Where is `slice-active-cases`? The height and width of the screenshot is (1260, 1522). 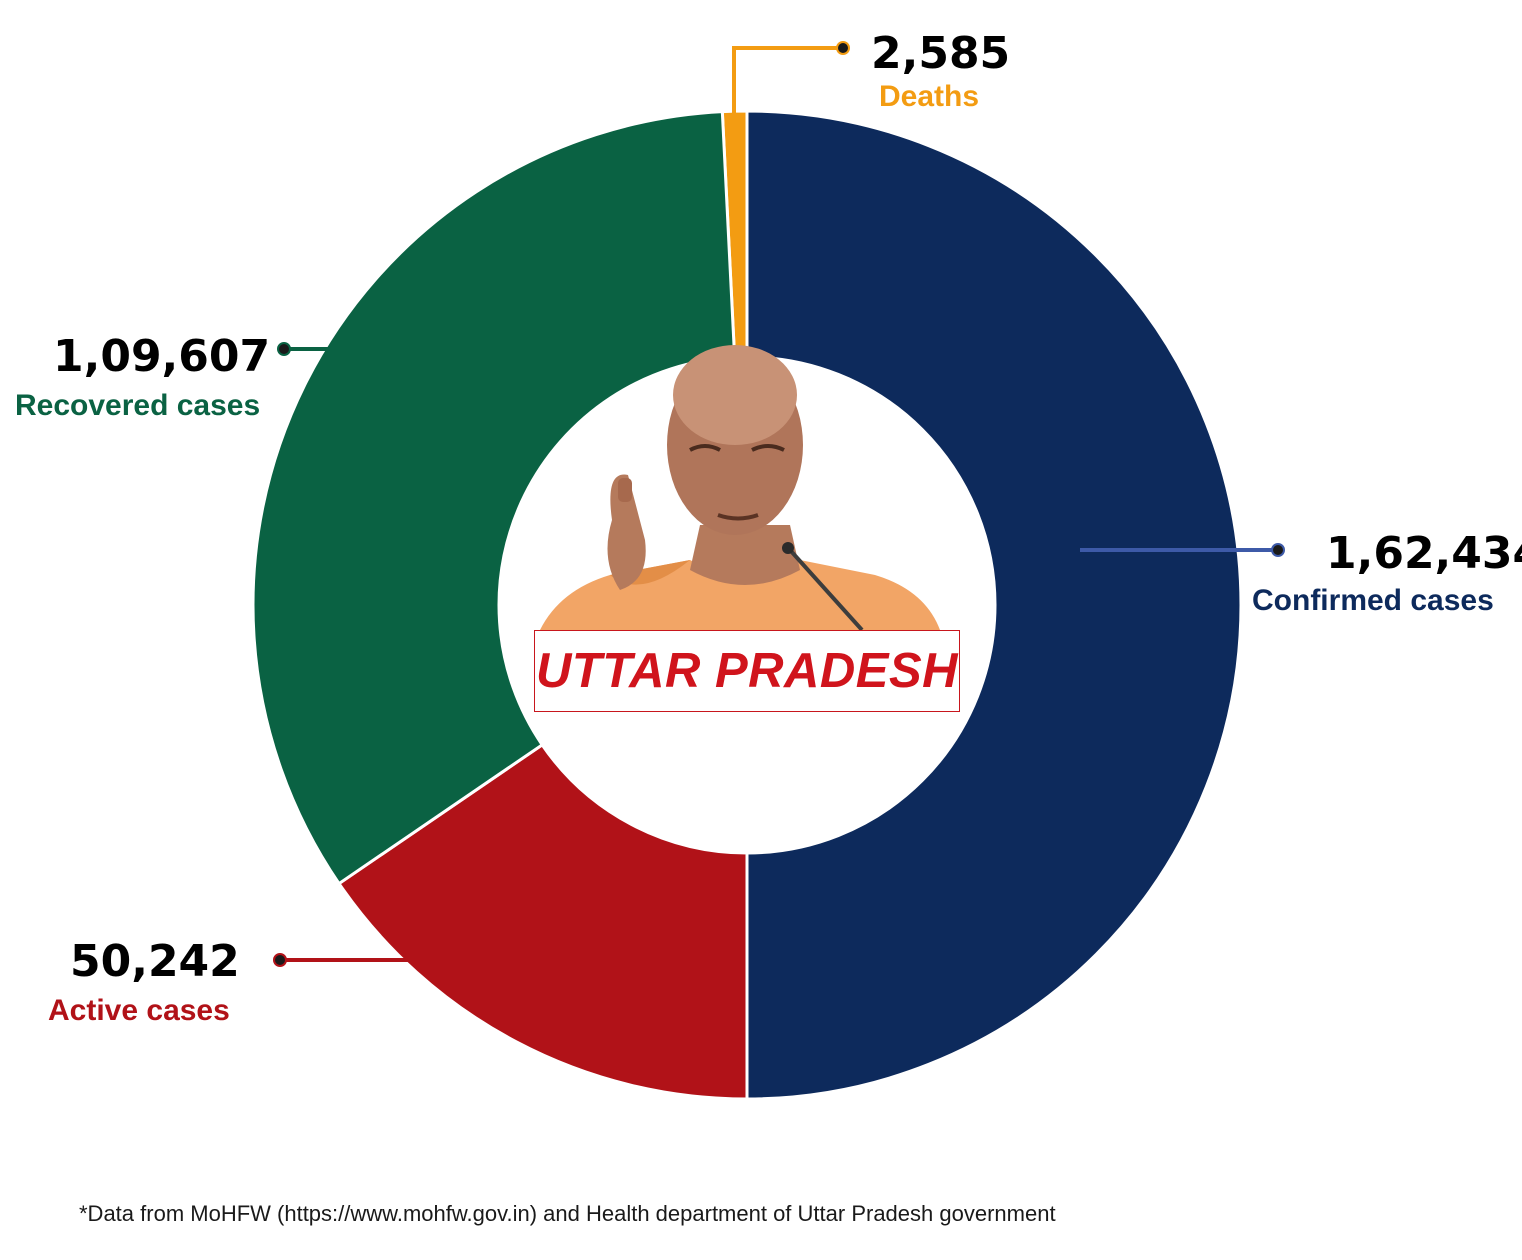
slice-active-cases is located at coordinates (542, 921).